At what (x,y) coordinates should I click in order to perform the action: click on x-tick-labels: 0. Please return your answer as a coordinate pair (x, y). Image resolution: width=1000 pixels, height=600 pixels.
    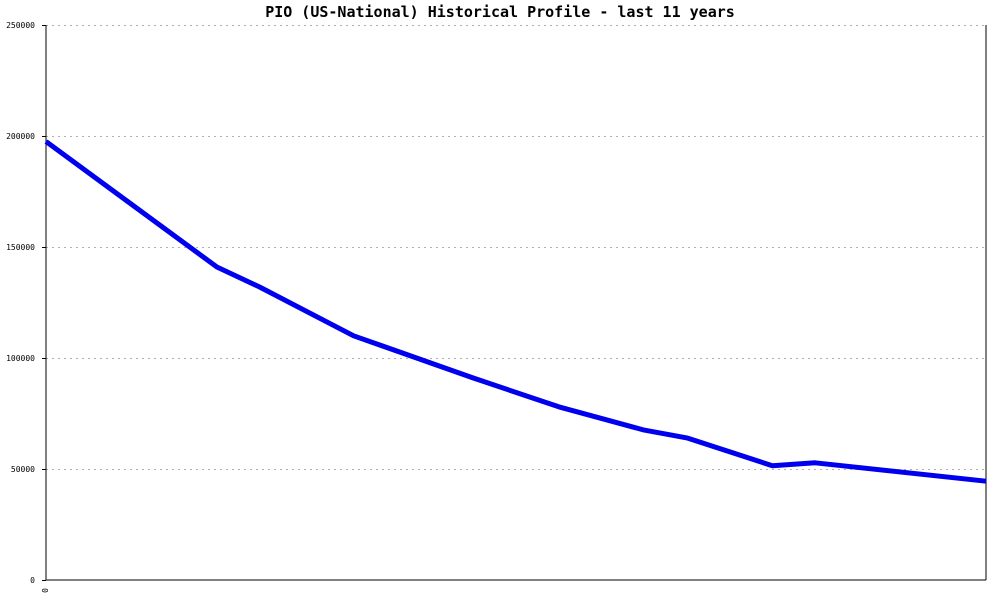
    Looking at the image, I should click on (45, 590).